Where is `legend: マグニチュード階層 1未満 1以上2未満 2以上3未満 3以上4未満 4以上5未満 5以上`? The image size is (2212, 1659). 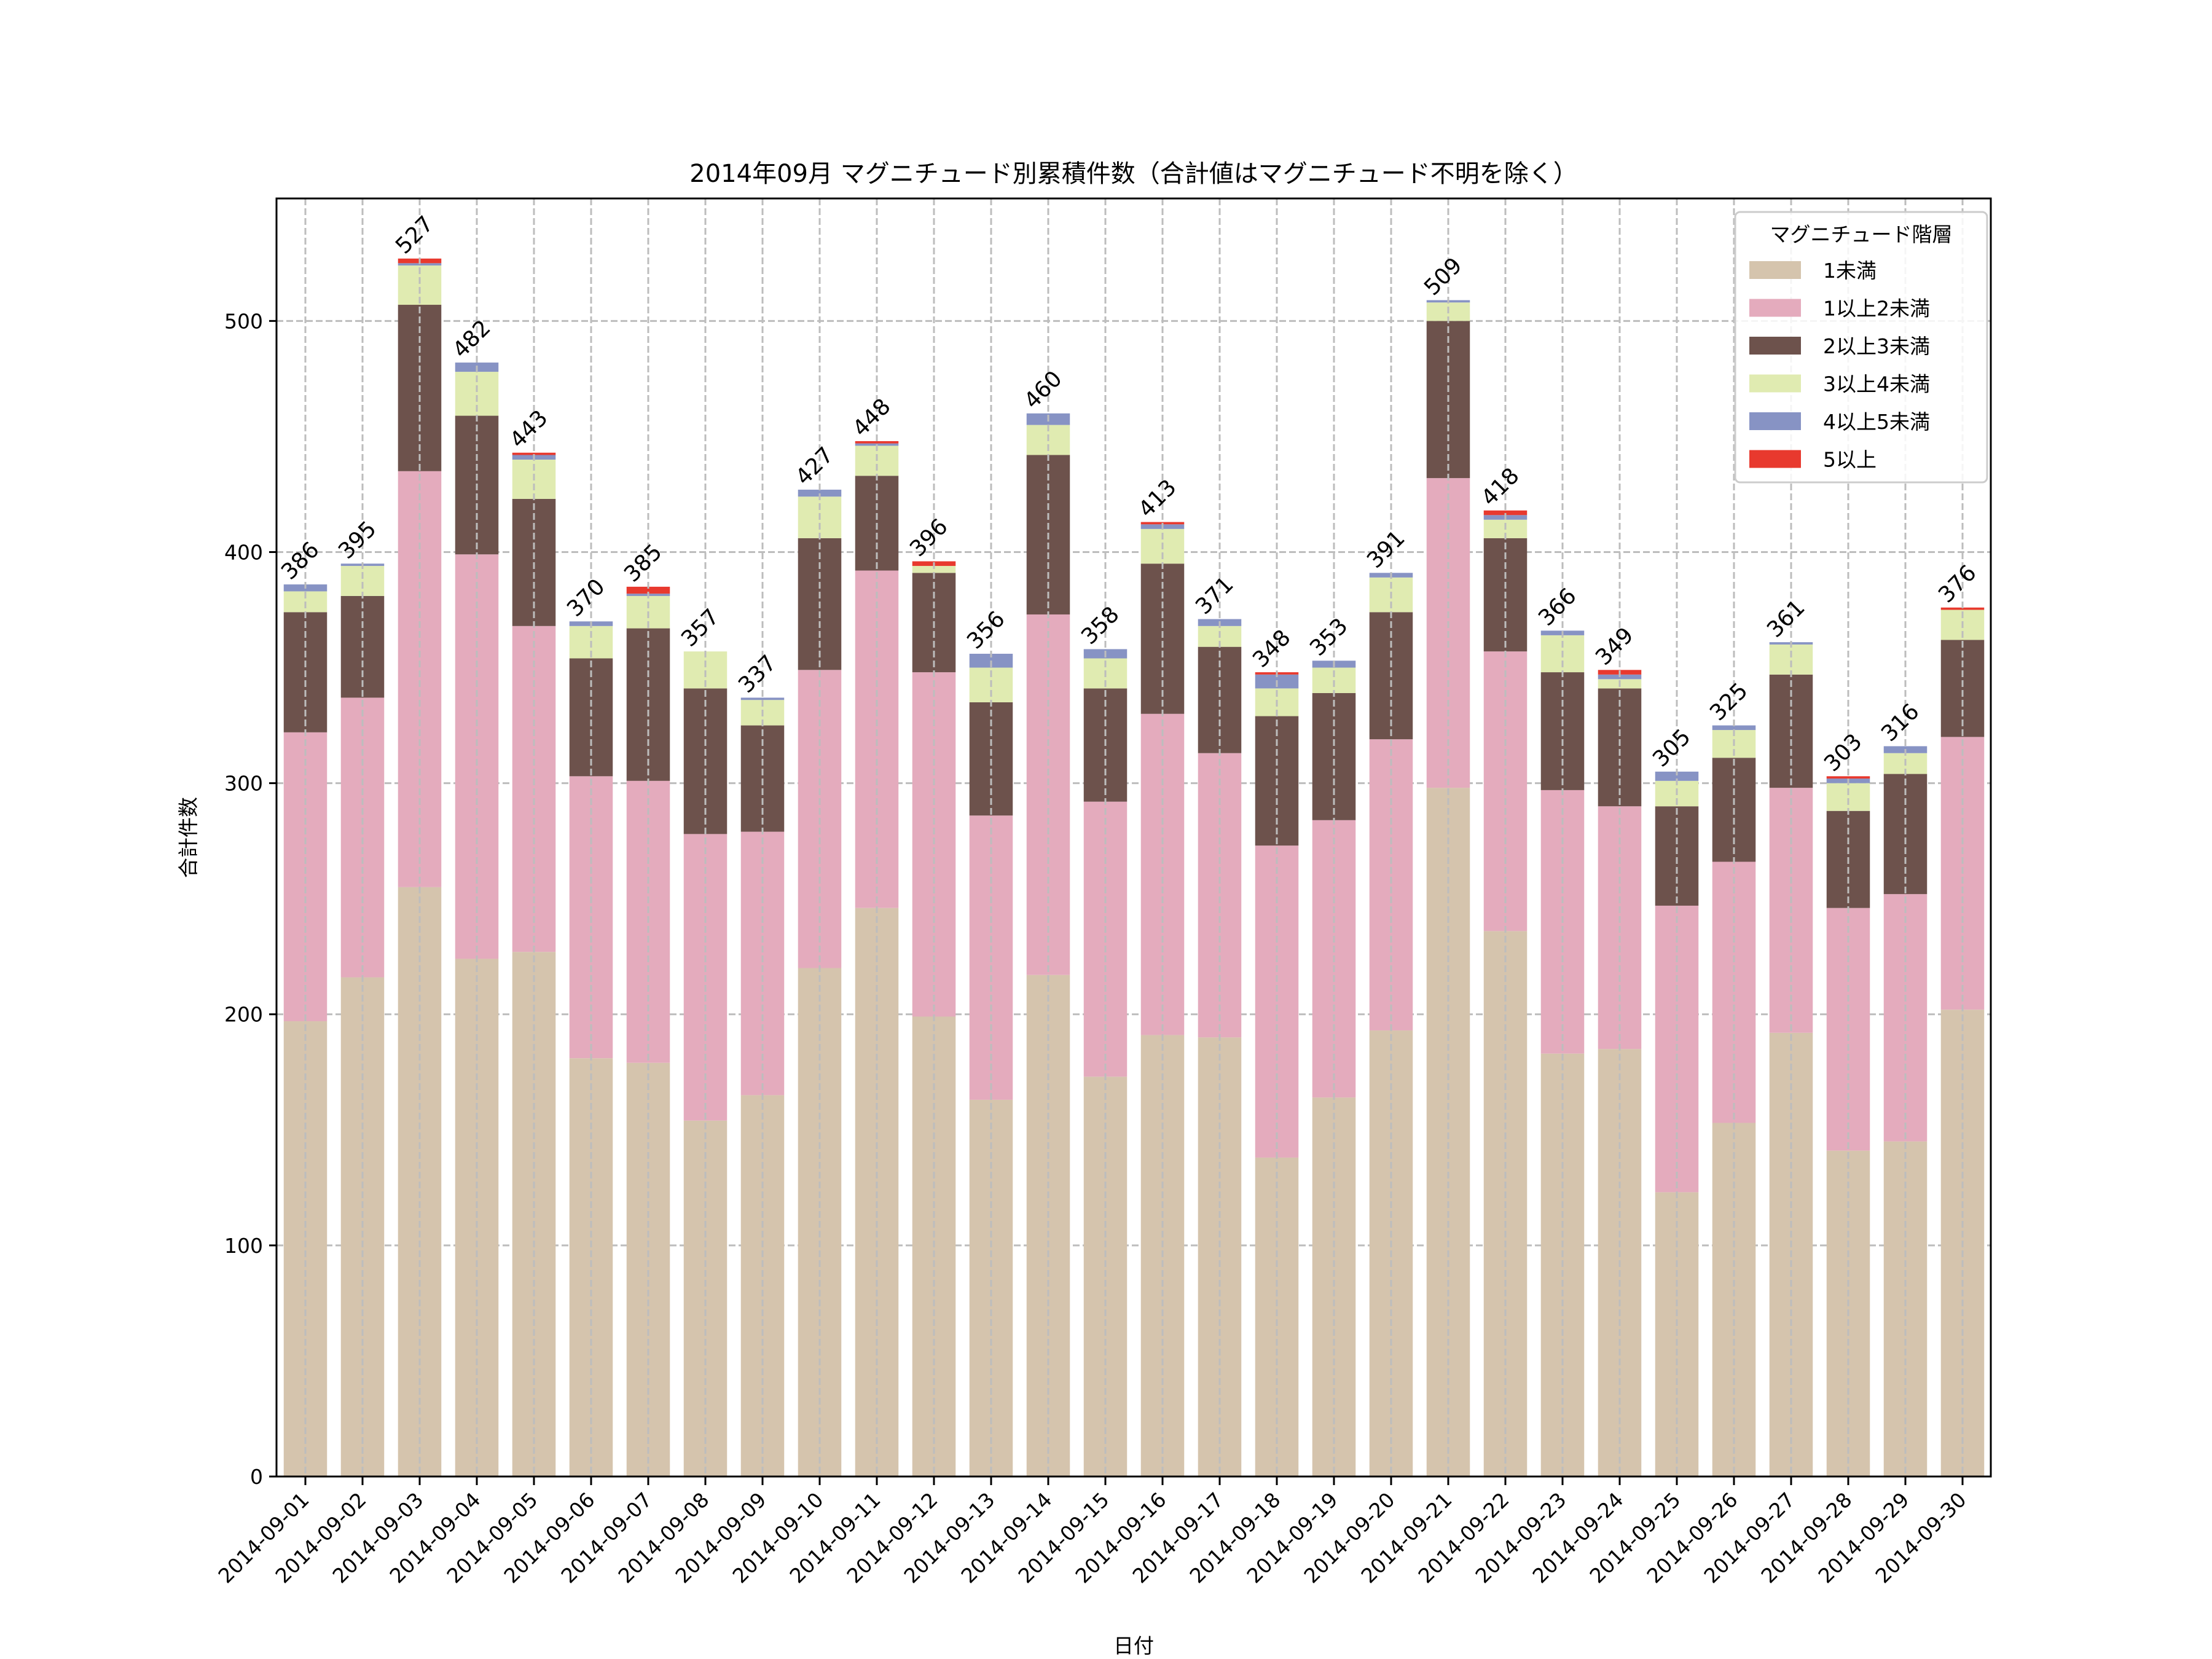 legend: マグニチュード階層 1未満 1以上2未満 2以上3未満 3以上4未満 4以上5未満 5以上 is located at coordinates (1861, 347).